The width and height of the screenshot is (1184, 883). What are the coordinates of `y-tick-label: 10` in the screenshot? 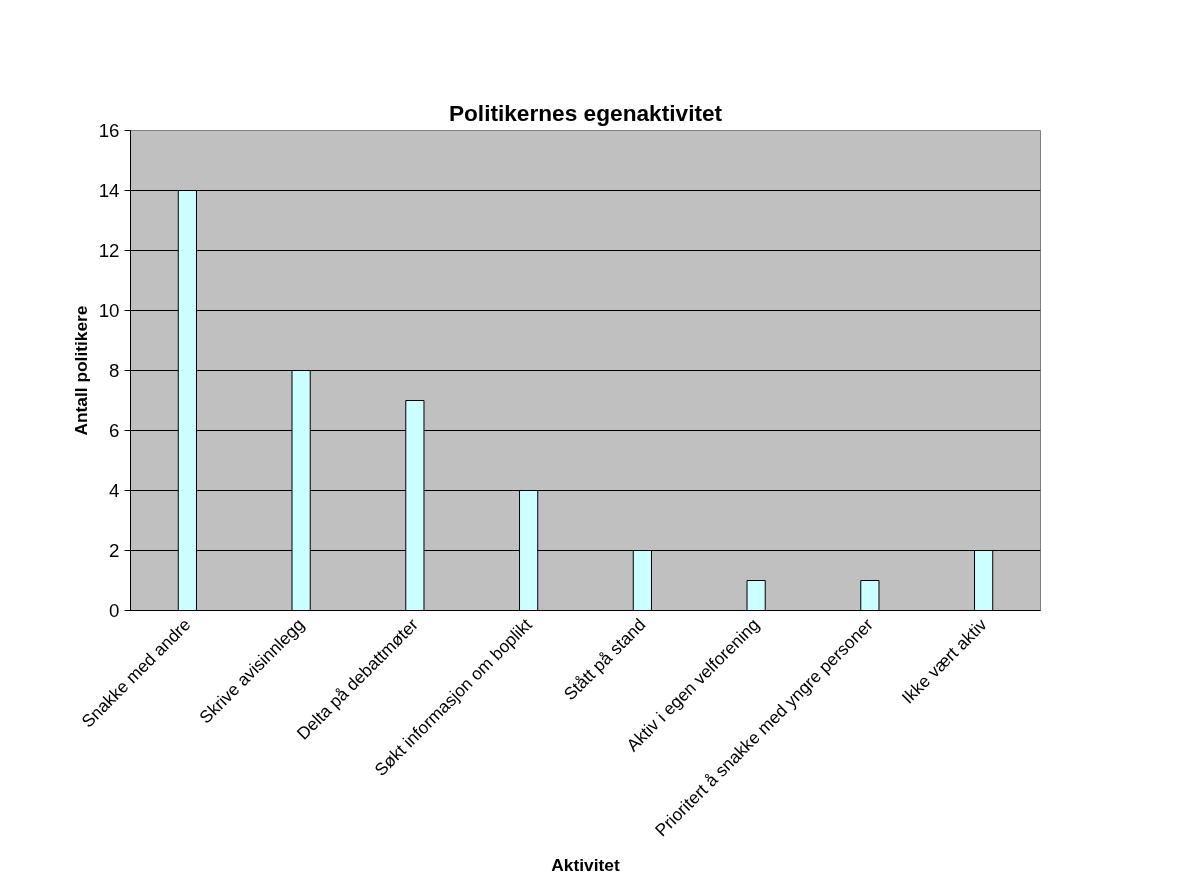 It's located at (109, 310).